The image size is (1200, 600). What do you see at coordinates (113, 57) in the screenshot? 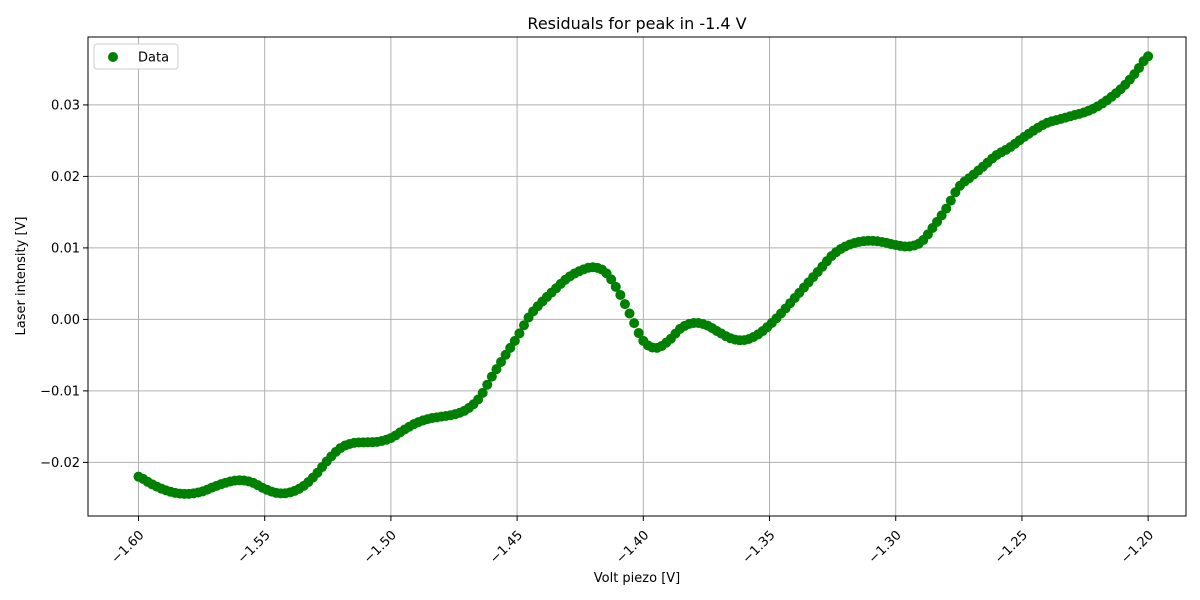
I see `legend-marker-data` at bounding box center [113, 57].